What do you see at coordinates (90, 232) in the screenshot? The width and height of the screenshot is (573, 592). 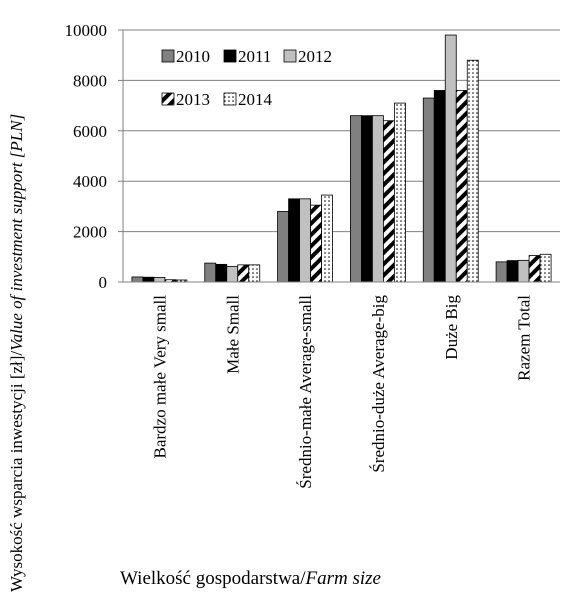 I see `y-tick-label: 2000` at bounding box center [90, 232].